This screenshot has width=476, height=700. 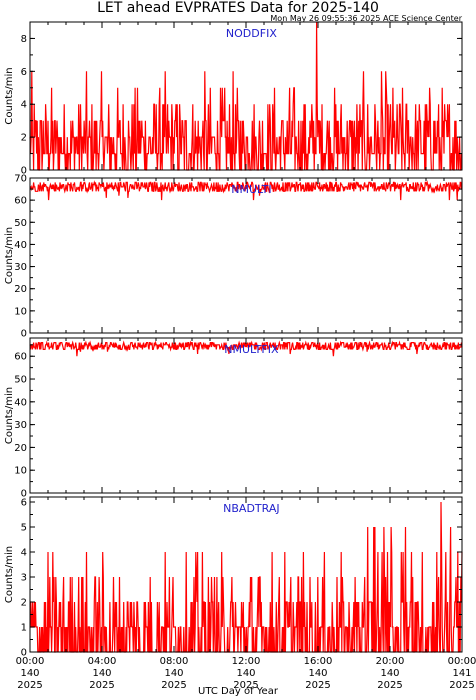 What do you see at coordinates (24, 39) in the screenshot?
I see `y-tick-label: 8` at bounding box center [24, 39].